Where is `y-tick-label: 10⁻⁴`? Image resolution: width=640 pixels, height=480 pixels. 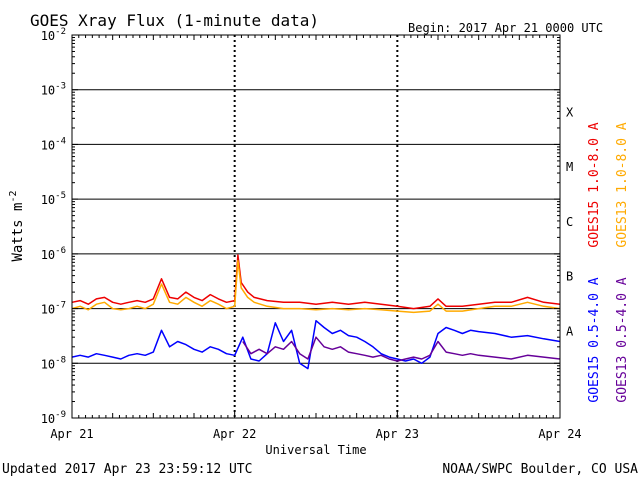 y-tick-label: 10⁻⁴ is located at coordinates (53, 144).